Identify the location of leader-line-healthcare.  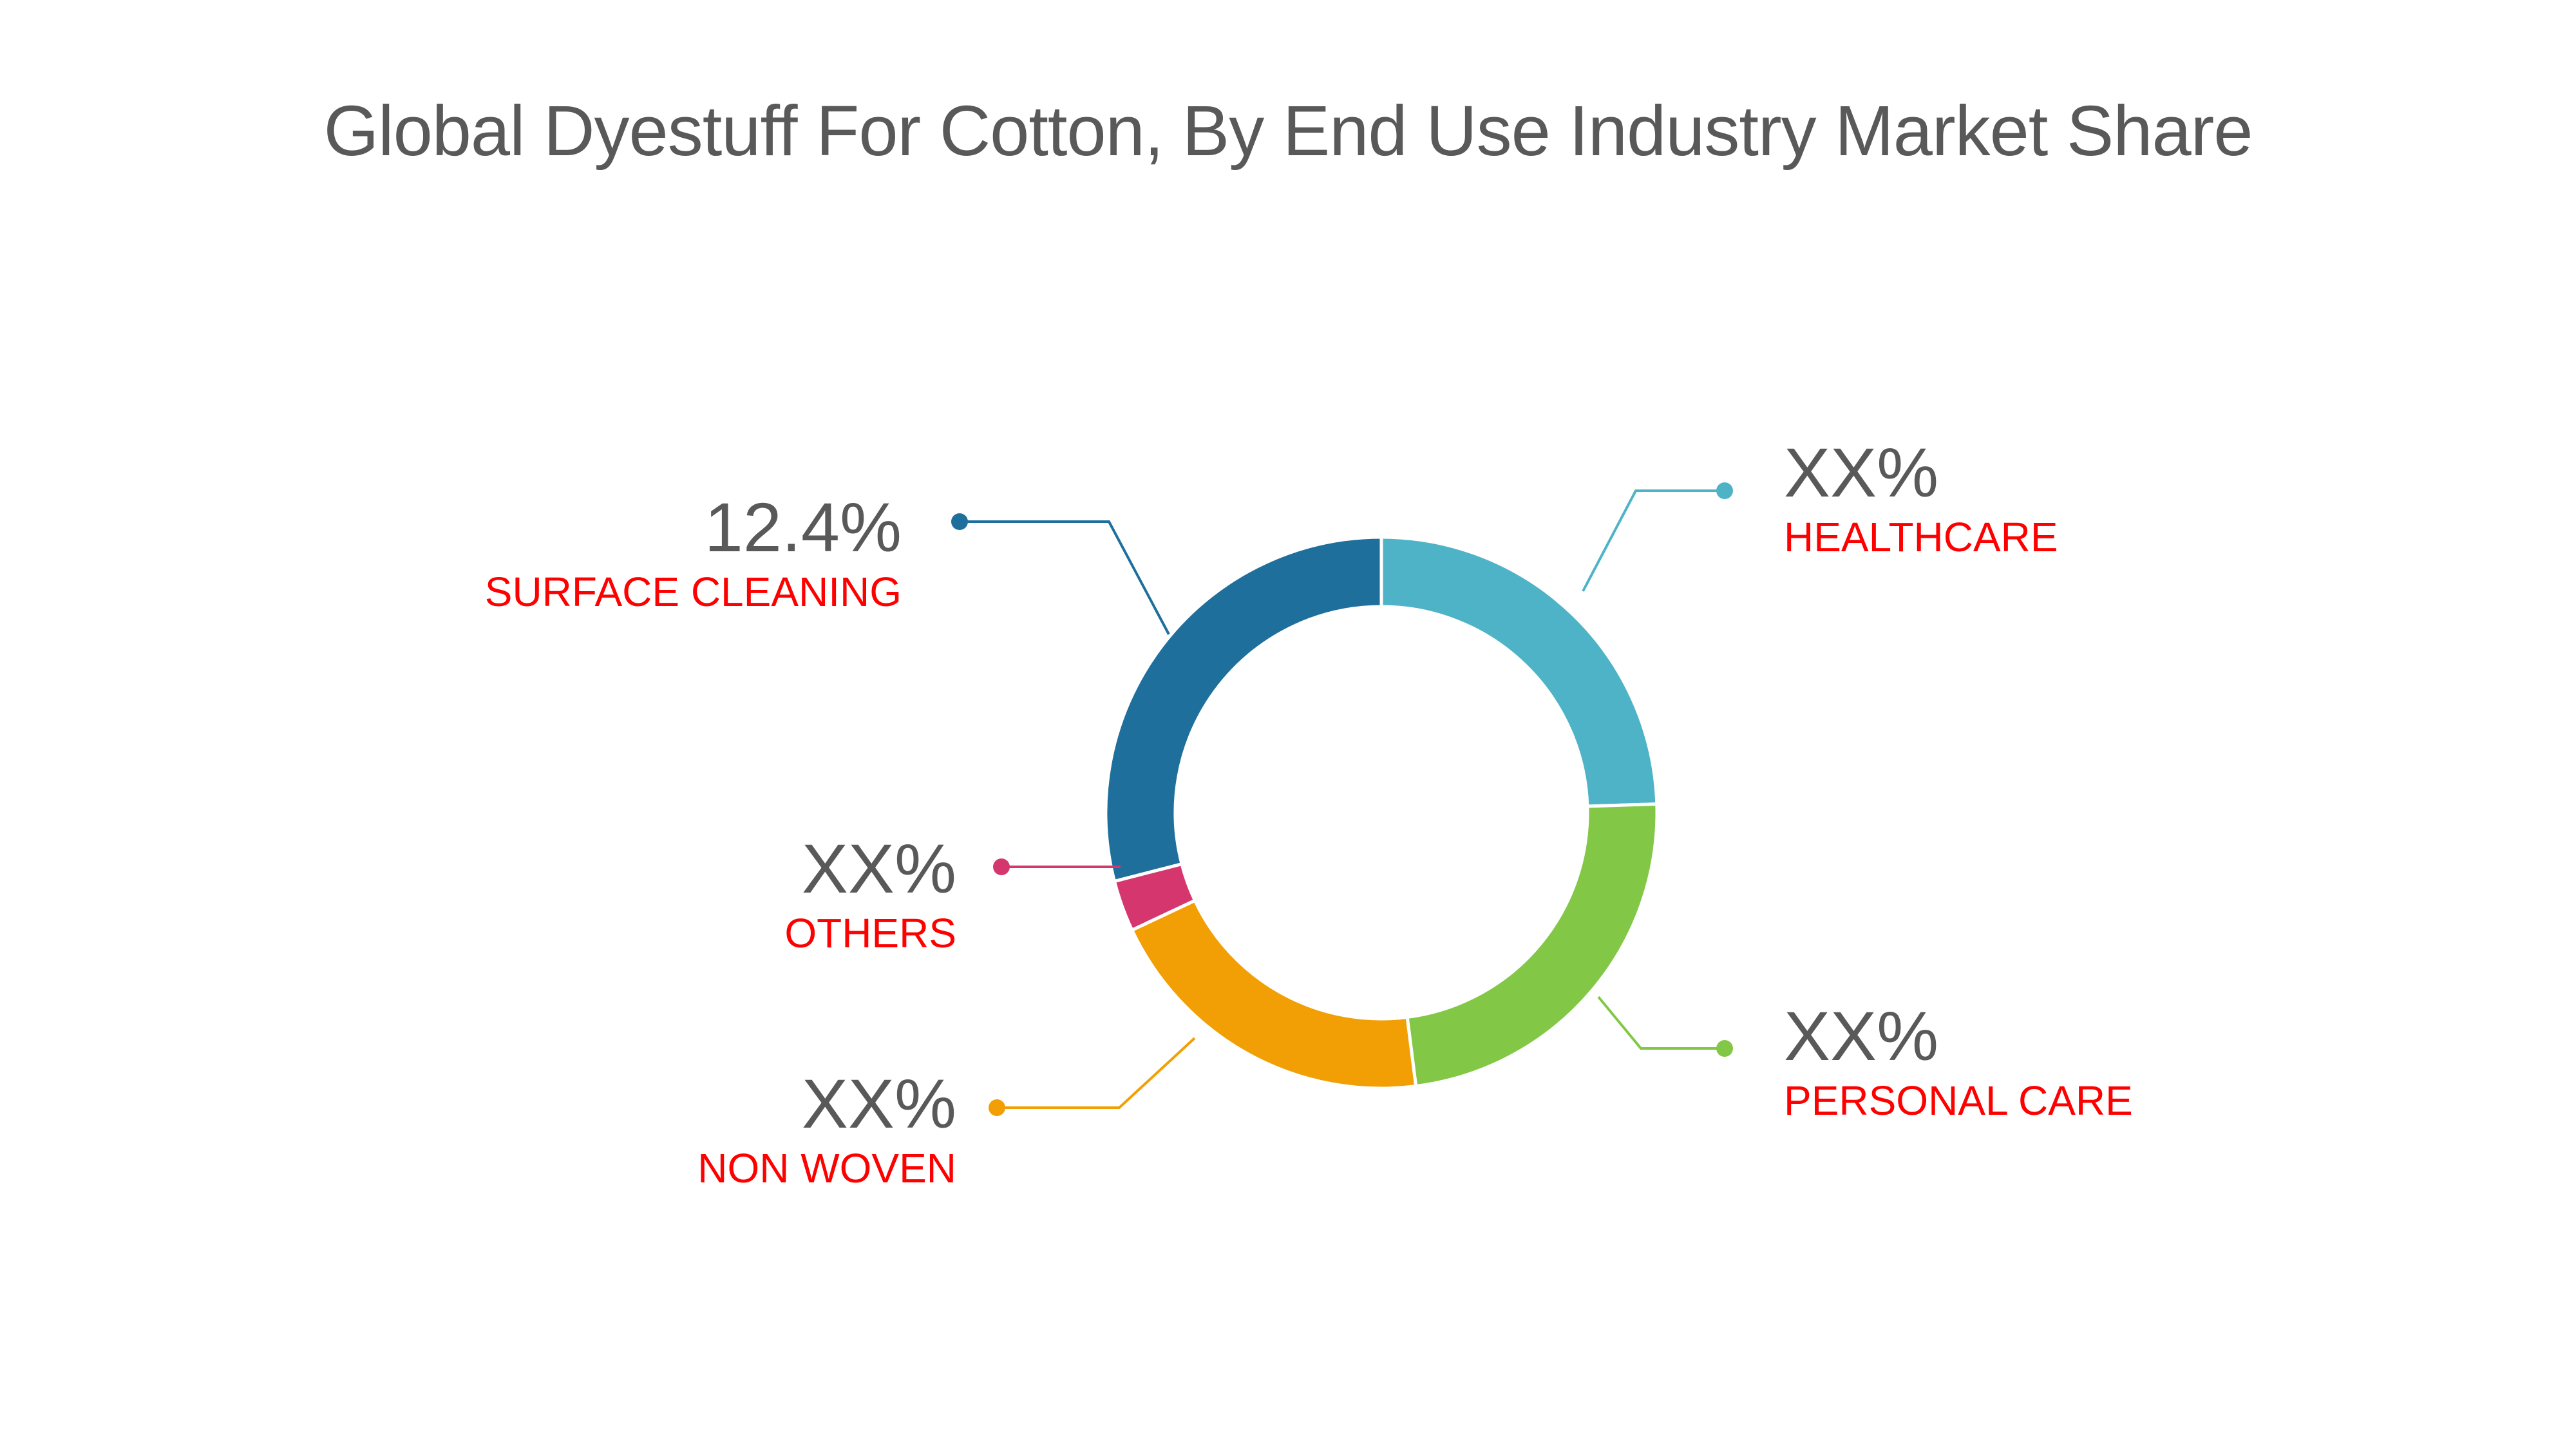
(1653, 540).